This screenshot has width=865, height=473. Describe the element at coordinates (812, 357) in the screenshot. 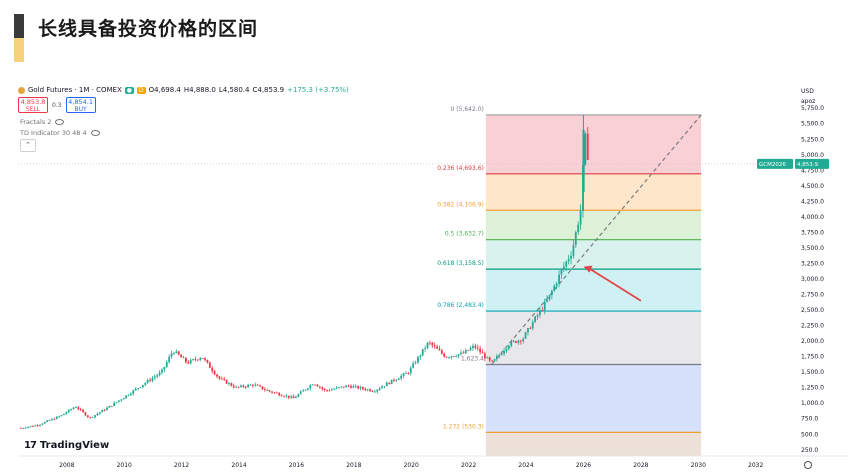

I see `y-tick-label: 1,750.0` at that location.